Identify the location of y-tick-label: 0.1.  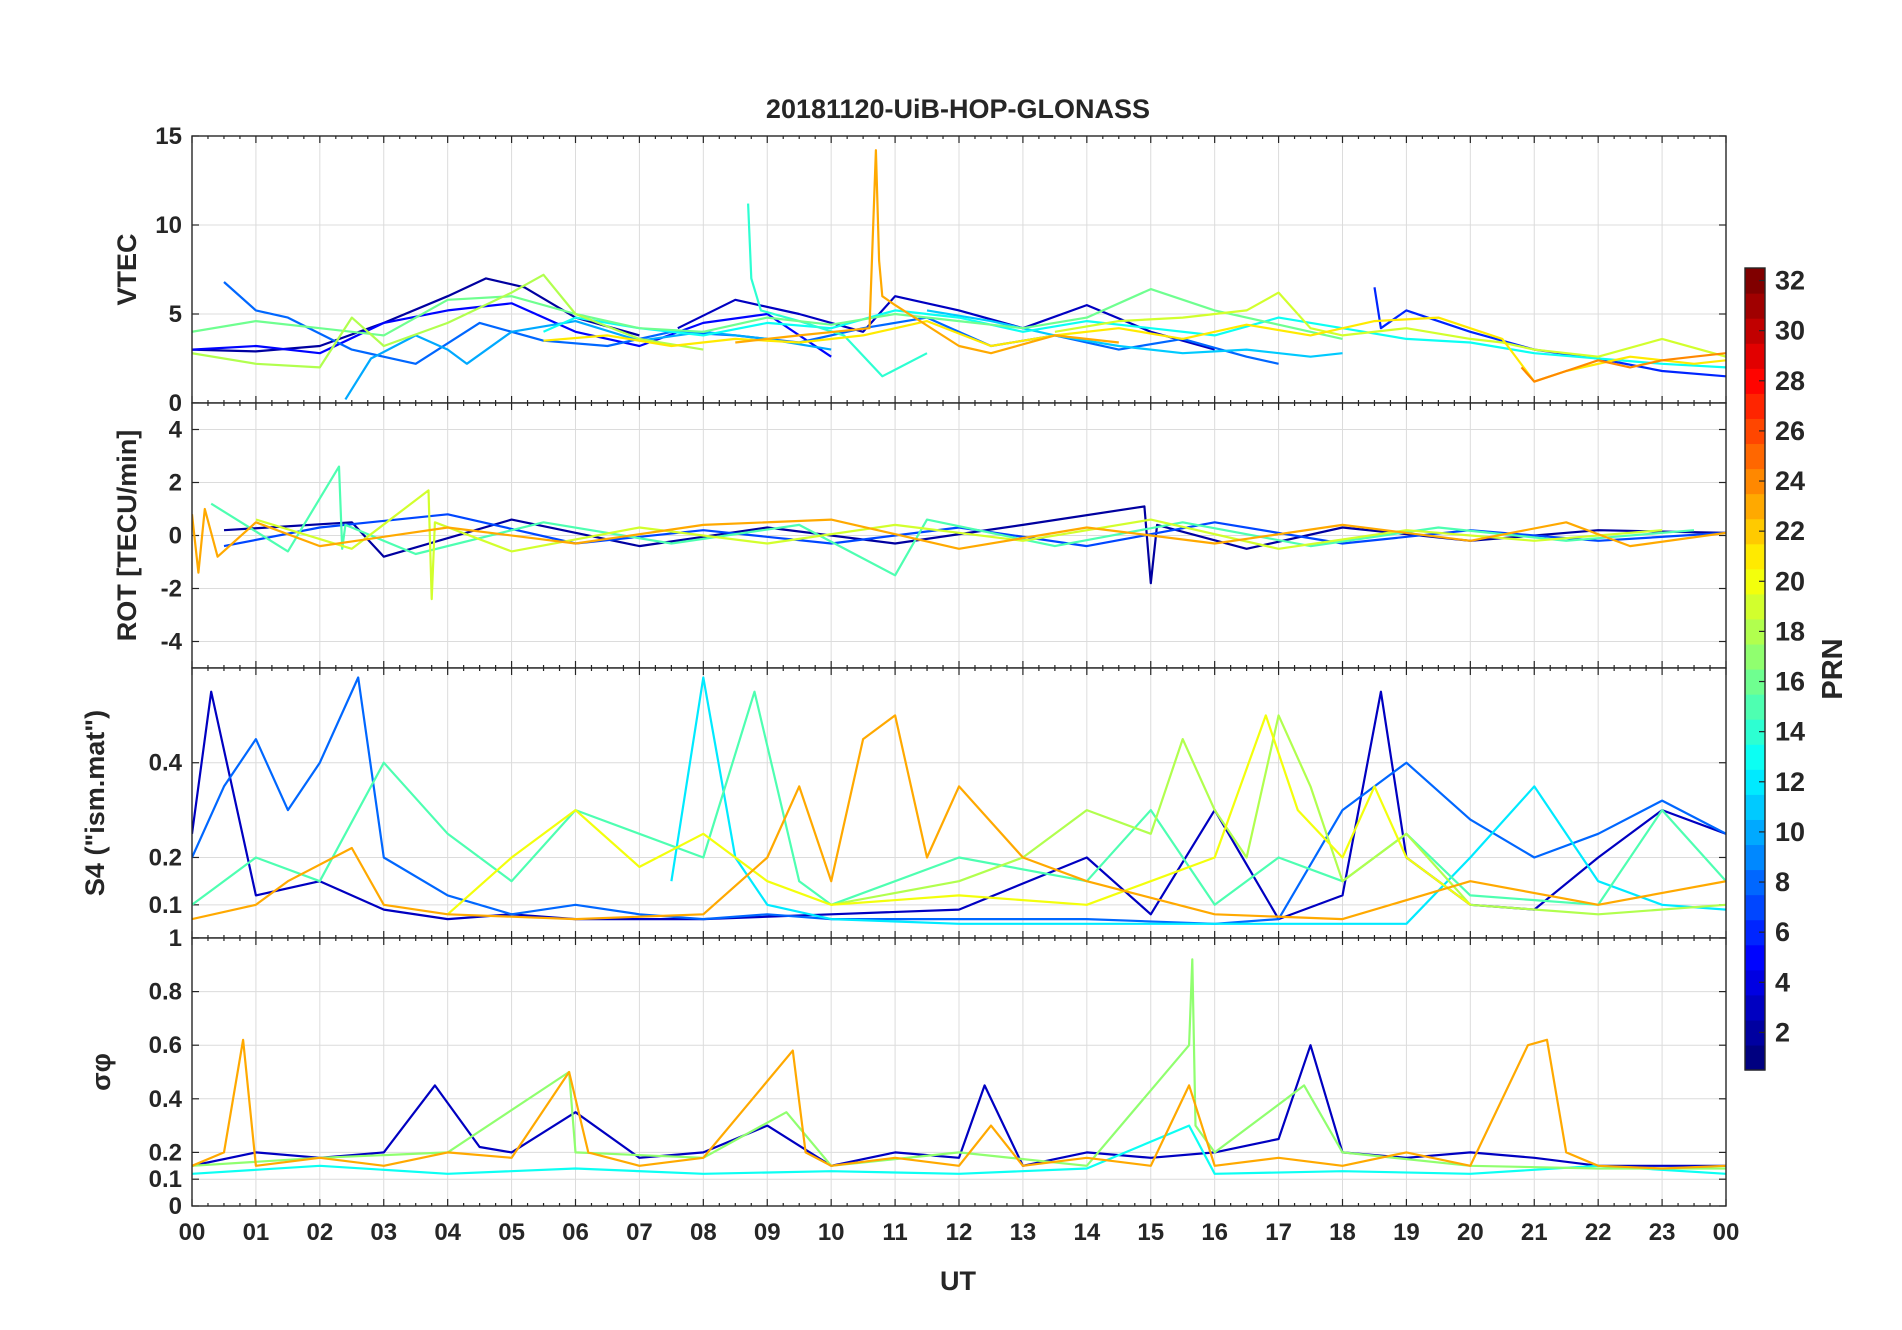
(165, 905).